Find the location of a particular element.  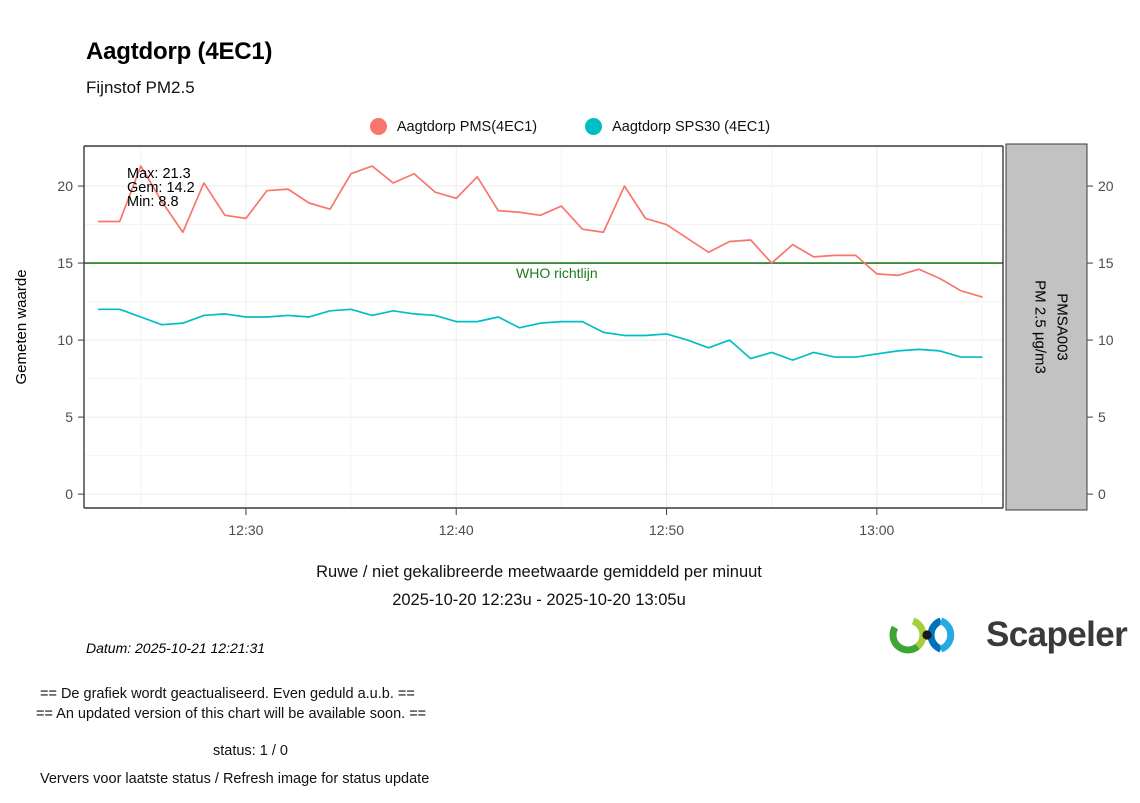

series-line-pms is located at coordinates (540, 231).